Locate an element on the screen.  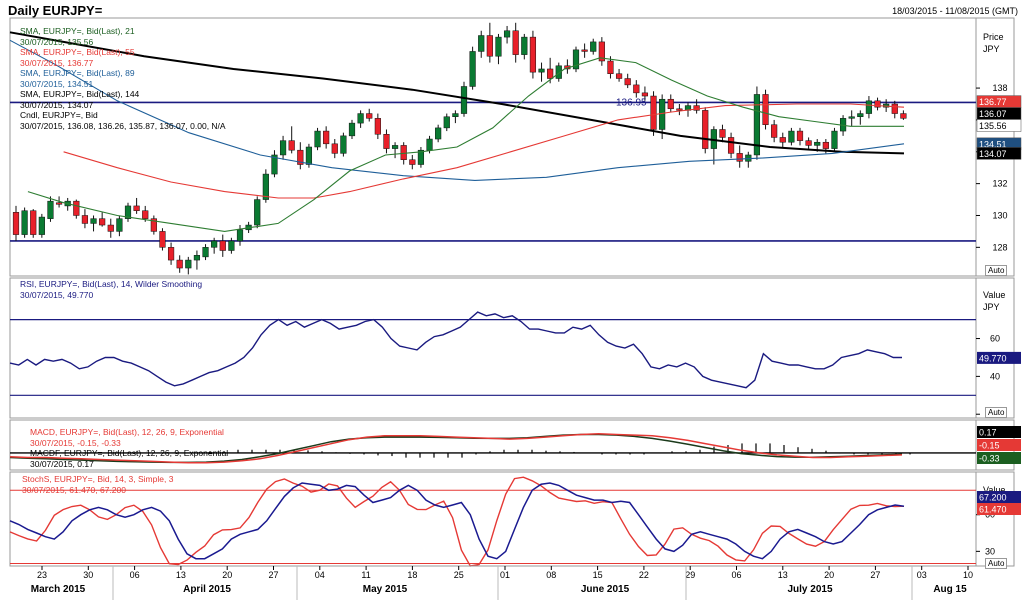
x-axis-day-label: 27 is located at coordinates (875, 575).